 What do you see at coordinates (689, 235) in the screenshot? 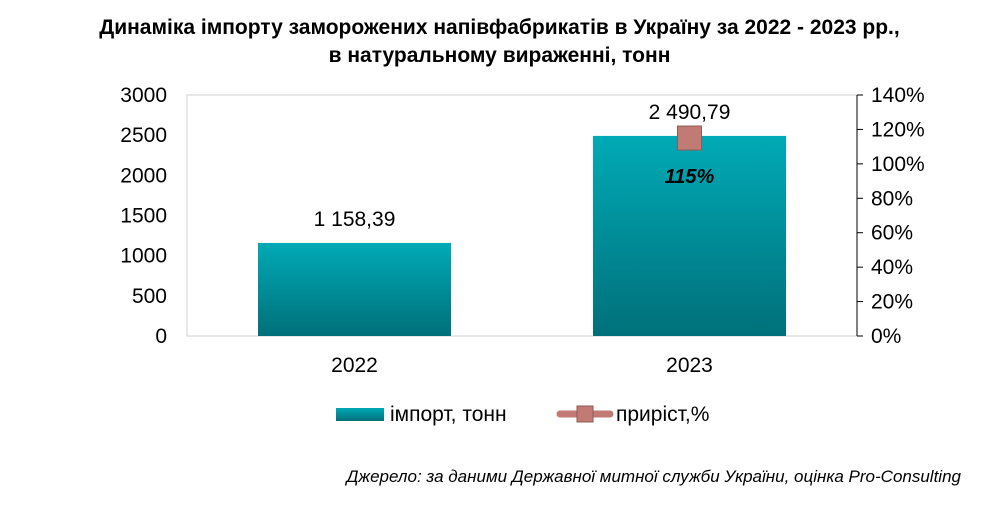
I see `bar-2023` at bounding box center [689, 235].